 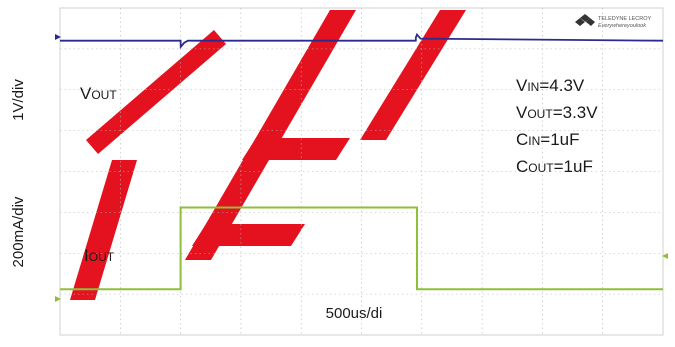 What do you see at coordinates (548, 139) in the screenshot?
I see `condition-cin: CIN=1uF` at bounding box center [548, 139].